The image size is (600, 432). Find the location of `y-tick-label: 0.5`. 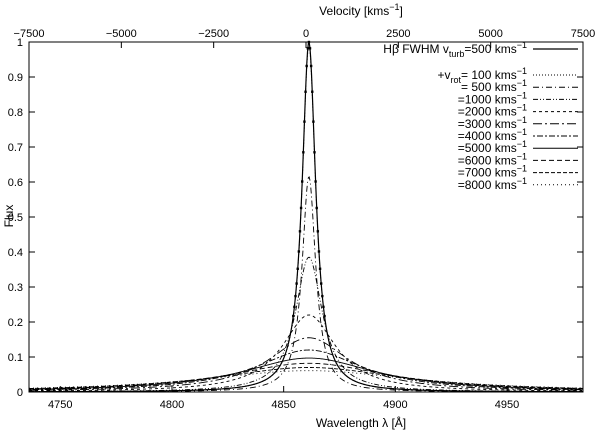

y-tick-label: 0.5 is located at coordinates (15, 218).